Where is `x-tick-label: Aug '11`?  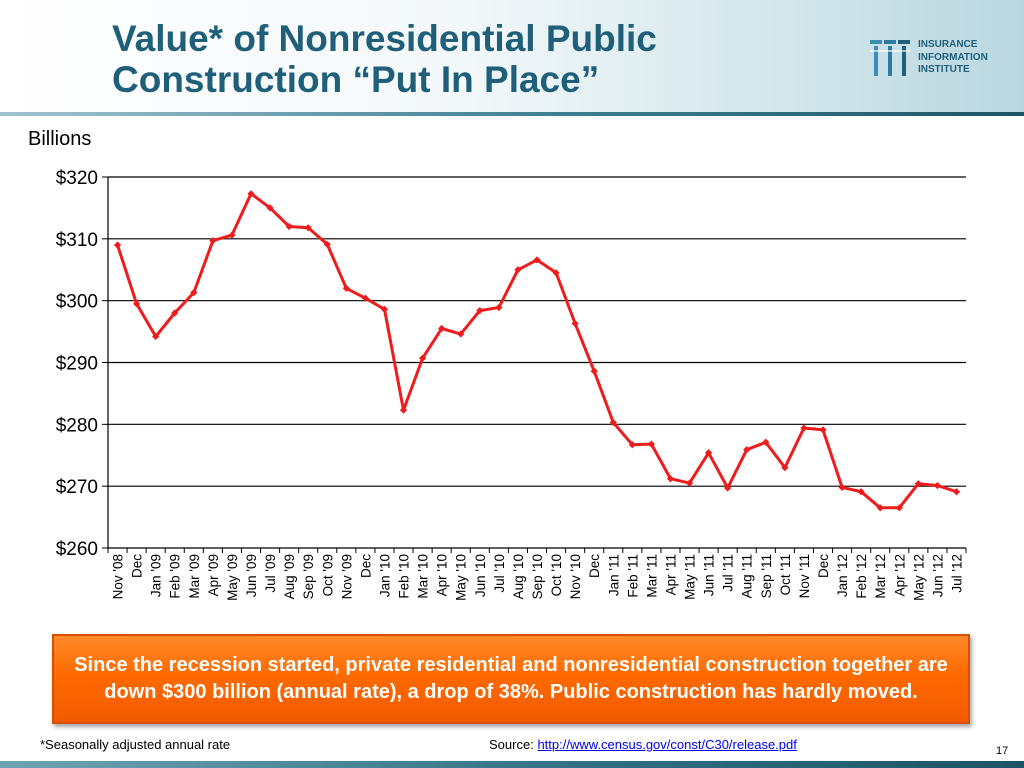
x-tick-label: Aug '11 is located at coordinates (747, 576).